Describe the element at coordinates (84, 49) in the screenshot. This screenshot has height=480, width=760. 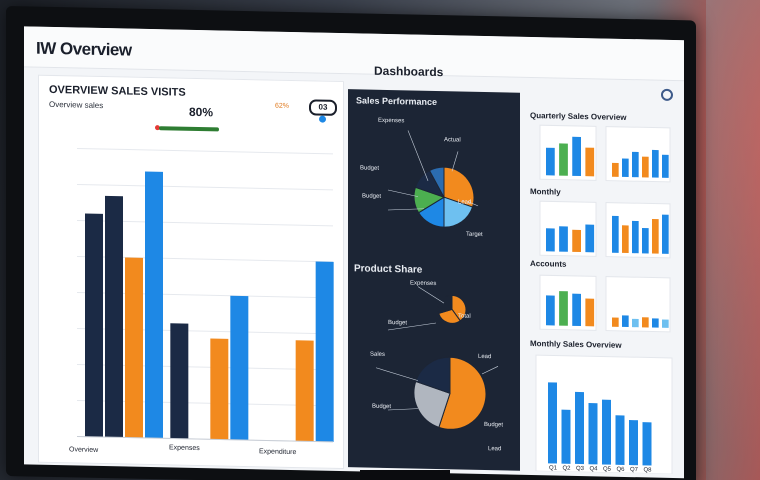
I see `app-title: IW Overview` at that location.